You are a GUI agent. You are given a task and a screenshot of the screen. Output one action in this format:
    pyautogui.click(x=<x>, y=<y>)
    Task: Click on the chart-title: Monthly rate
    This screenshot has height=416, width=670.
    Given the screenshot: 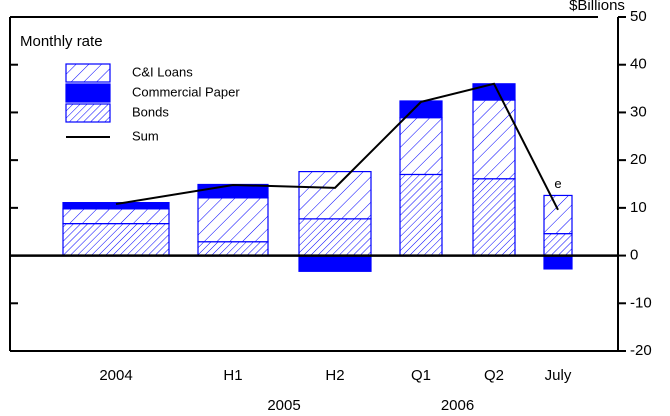 What is the action you would take?
    pyautogui.click(x=61, y=41)
    